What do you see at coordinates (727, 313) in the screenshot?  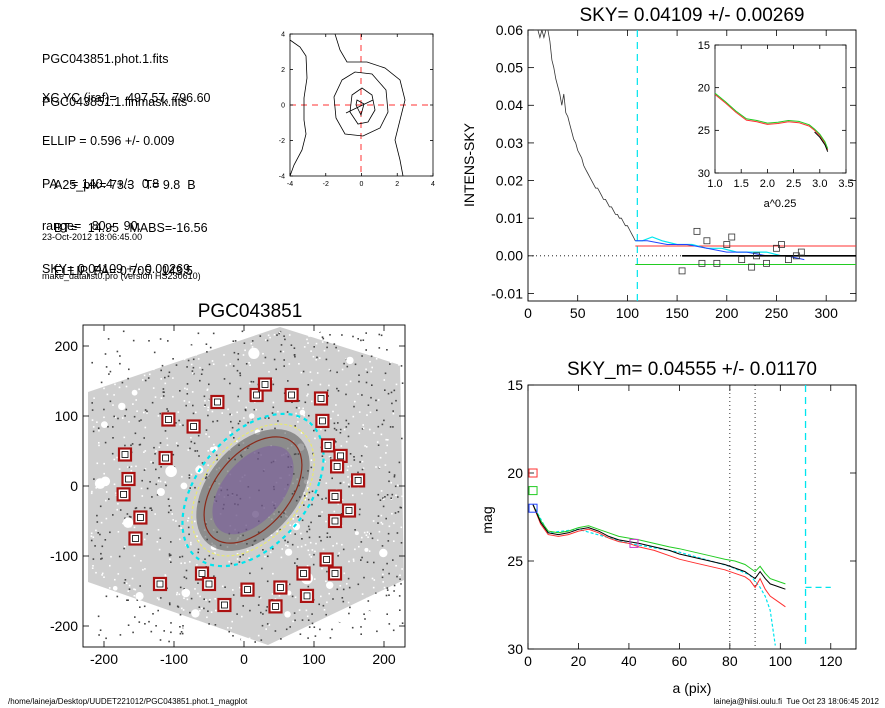 I see `sky-xtick-label: 200` at bounding box center [727, 313].